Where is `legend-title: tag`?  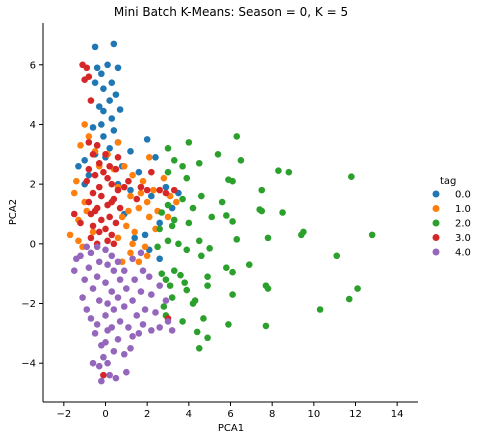
legend-title: tag is located at coordinates (448, 181).